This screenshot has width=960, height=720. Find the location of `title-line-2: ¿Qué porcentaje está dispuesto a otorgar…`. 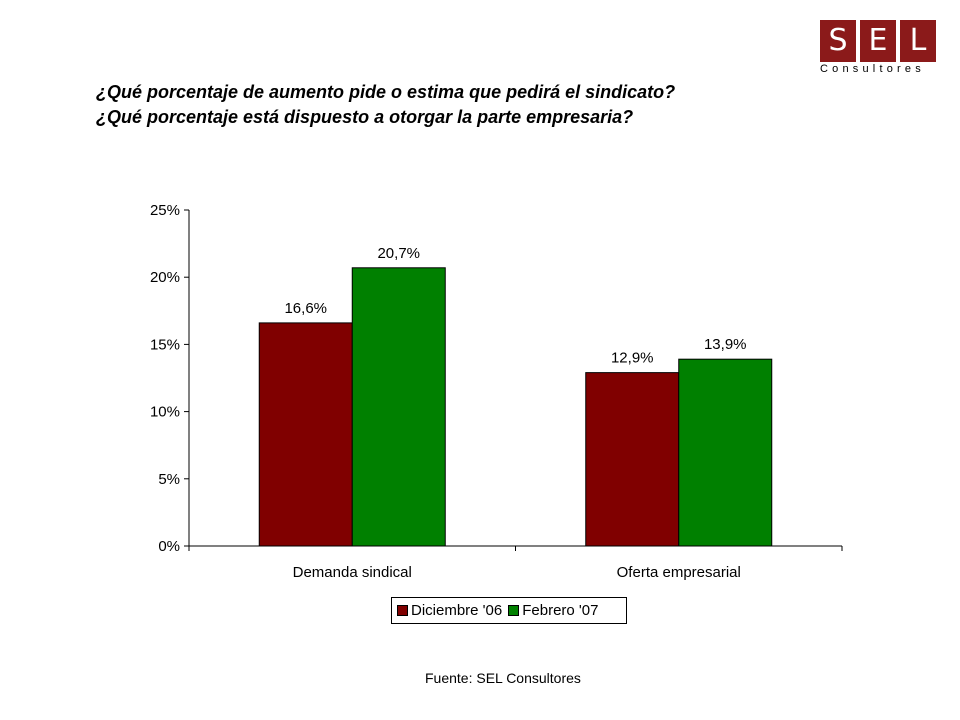

title-line-2: ¿Qué porcentaje está dispuesto a otorgar… is located at coordinates (365, 117).